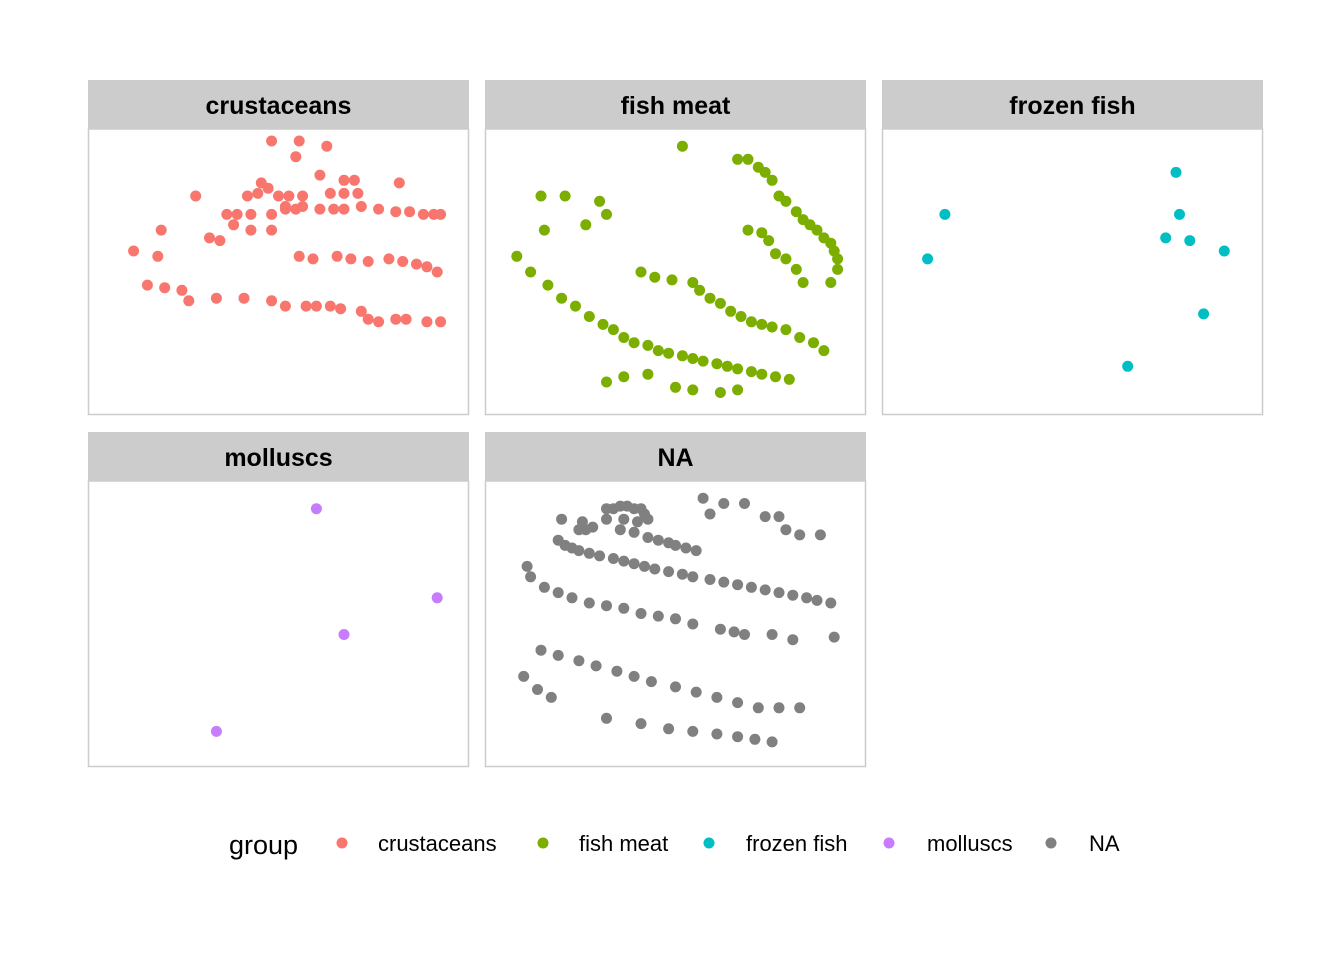 Image resolution: width=1344 pixels, height=960 pixels. Describe the element at coordinates (1072, 106) in the screenshot. I see `facet-strip-label: frozen fish` at that location.